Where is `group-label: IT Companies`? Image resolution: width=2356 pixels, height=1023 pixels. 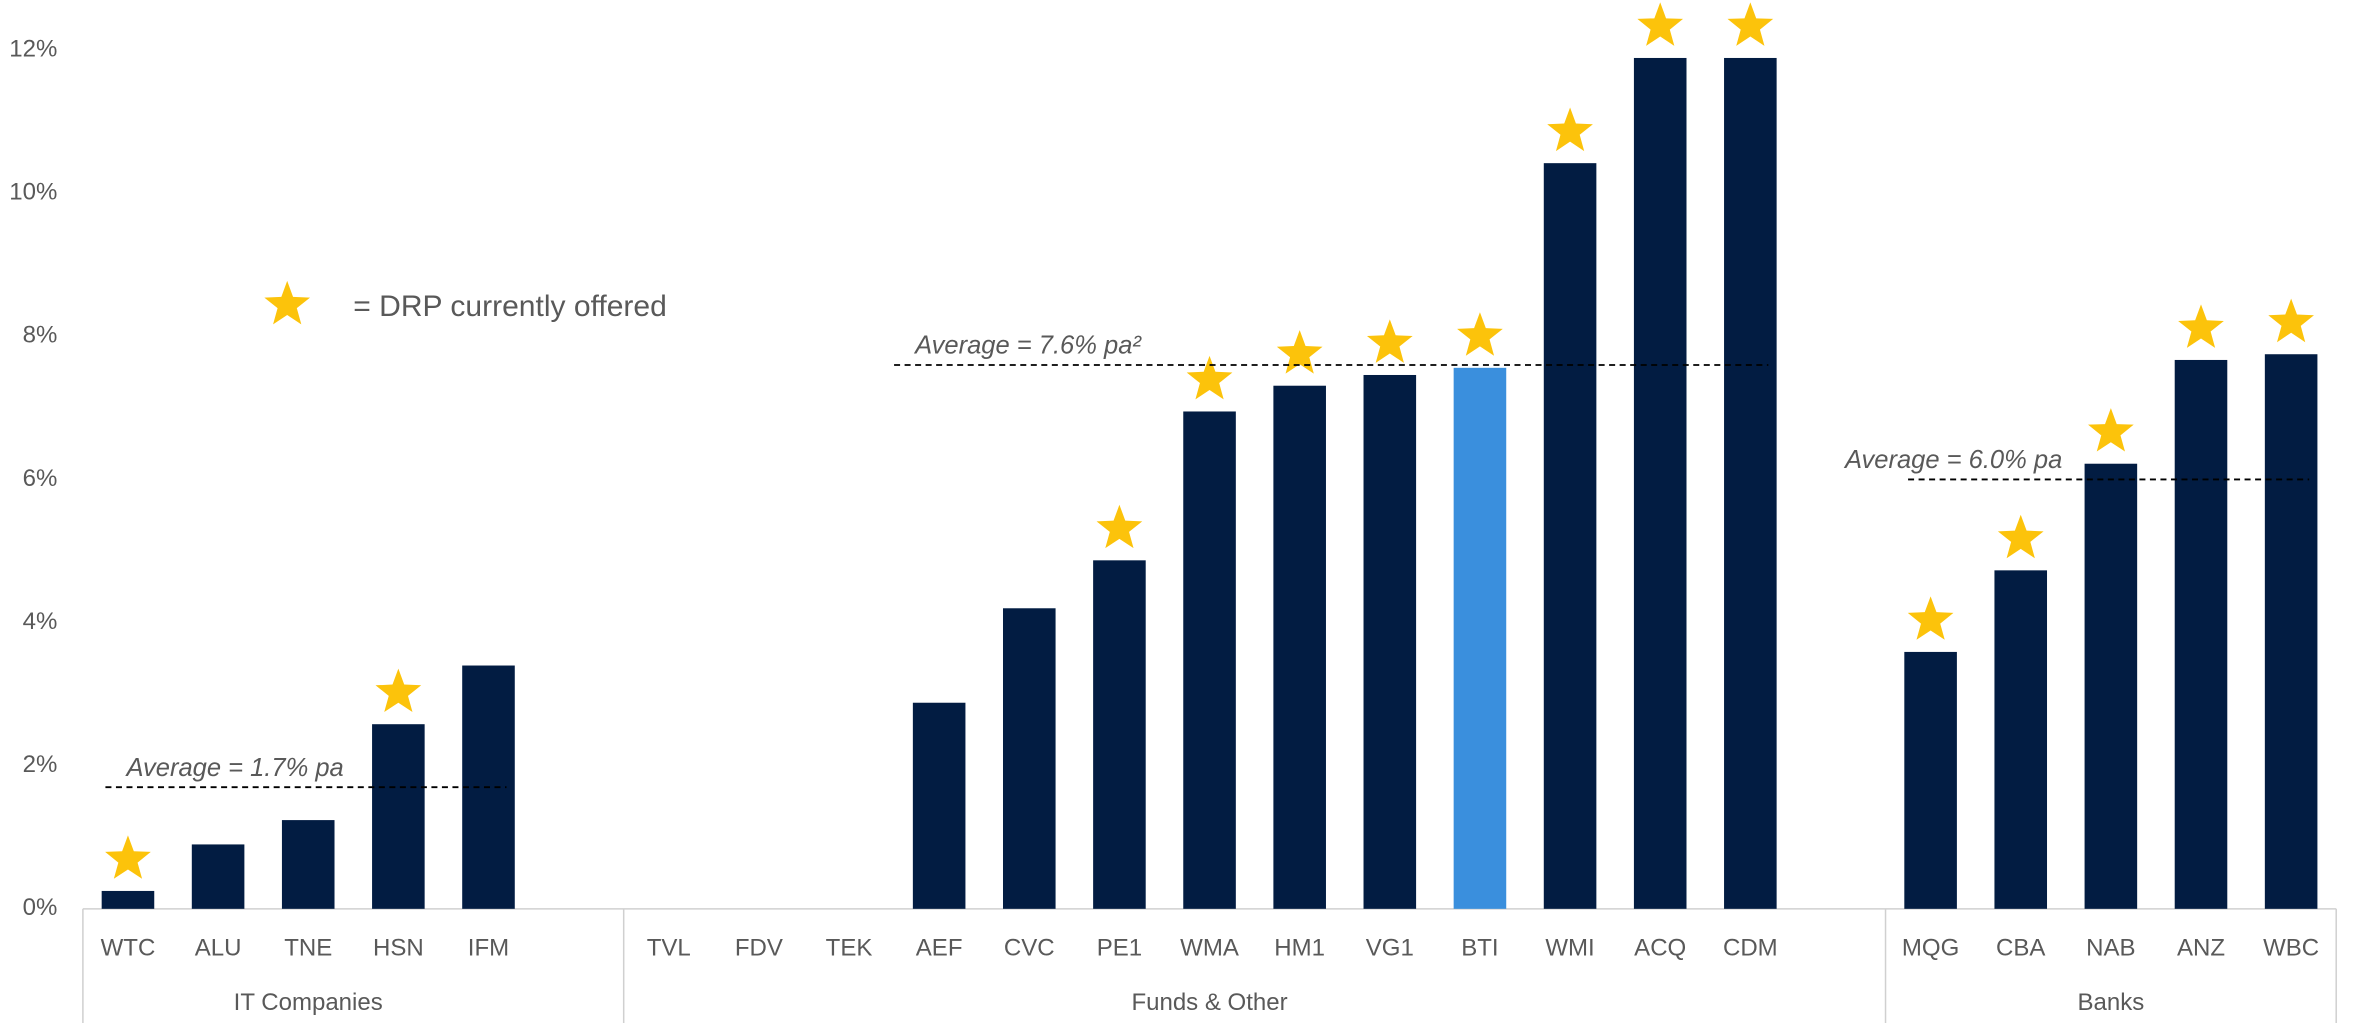
group-label: IT Companies is located at coordinates (308, 1002).